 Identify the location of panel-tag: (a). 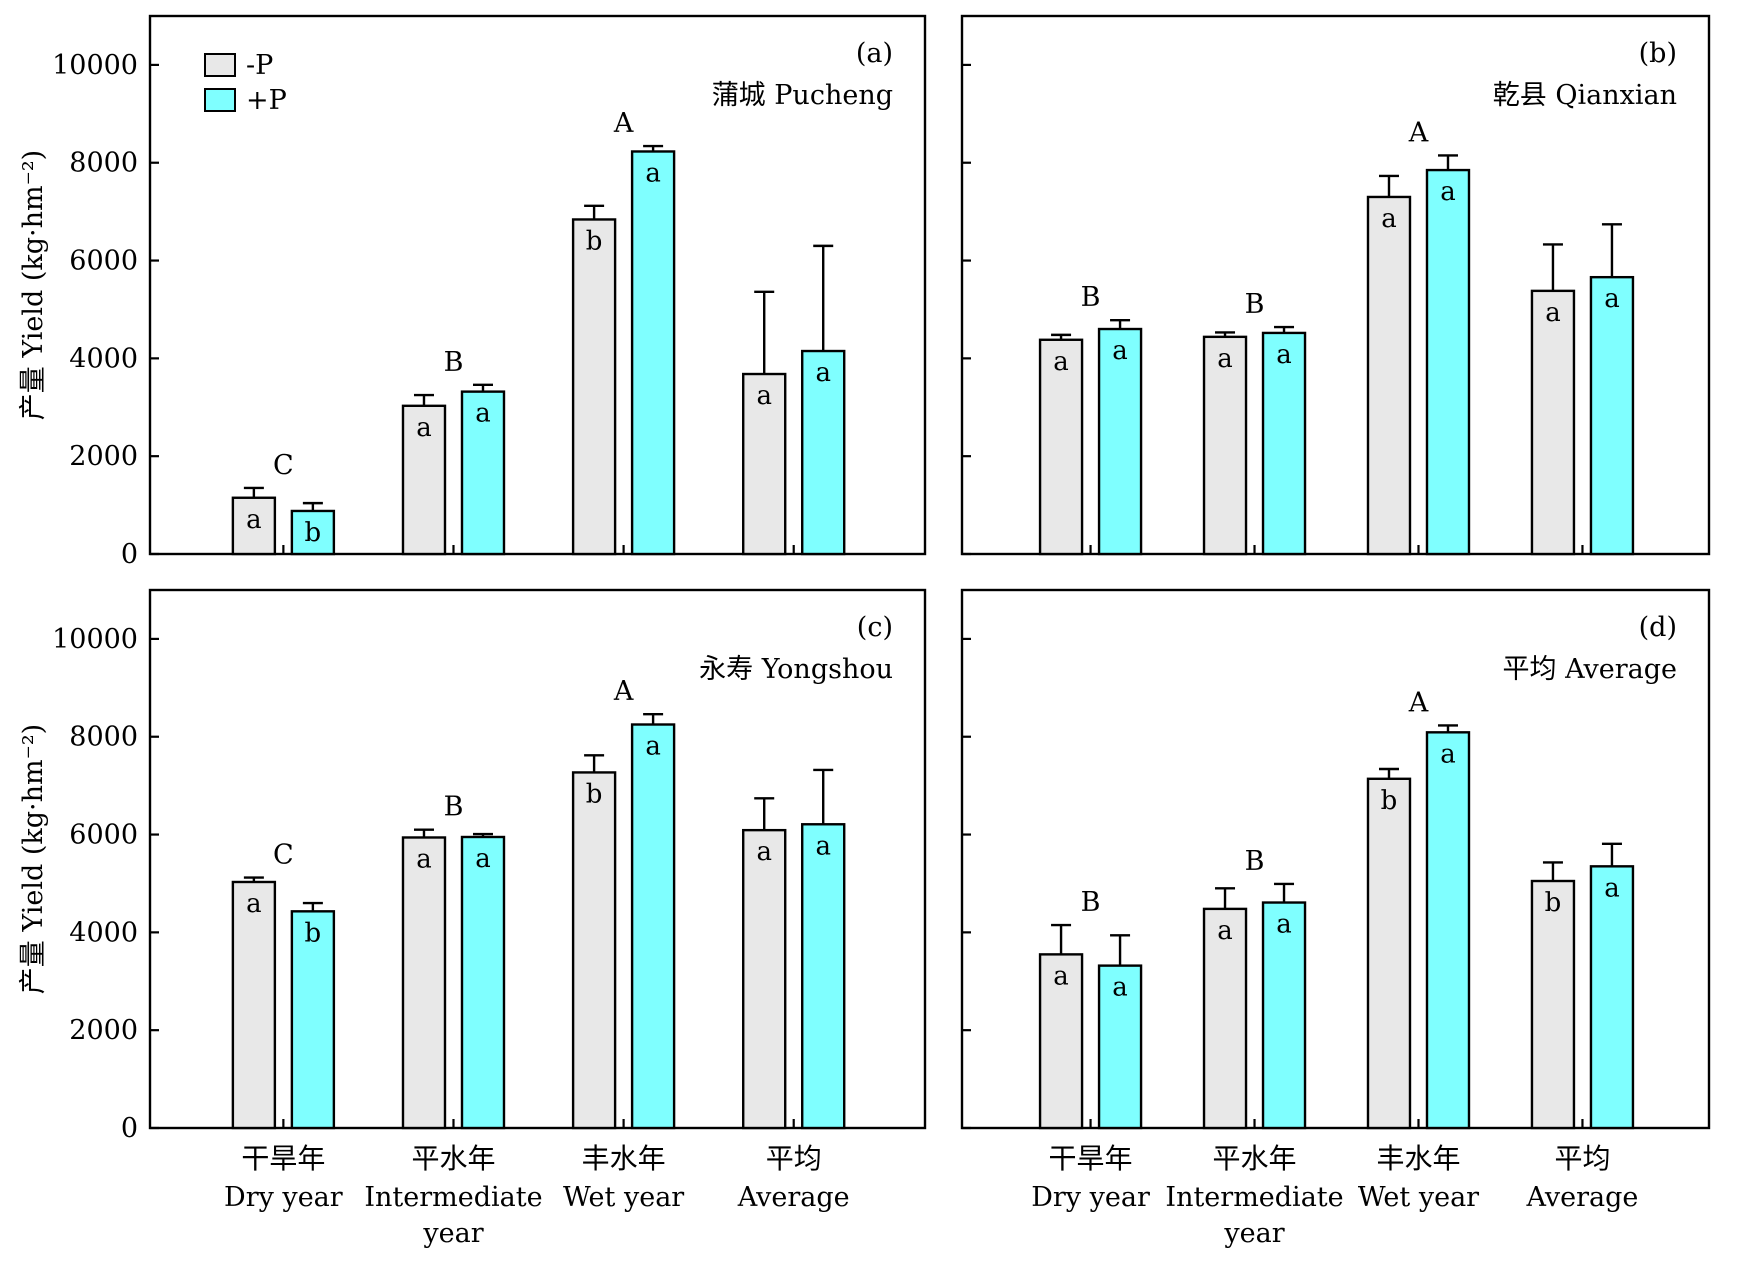
(874, 53).